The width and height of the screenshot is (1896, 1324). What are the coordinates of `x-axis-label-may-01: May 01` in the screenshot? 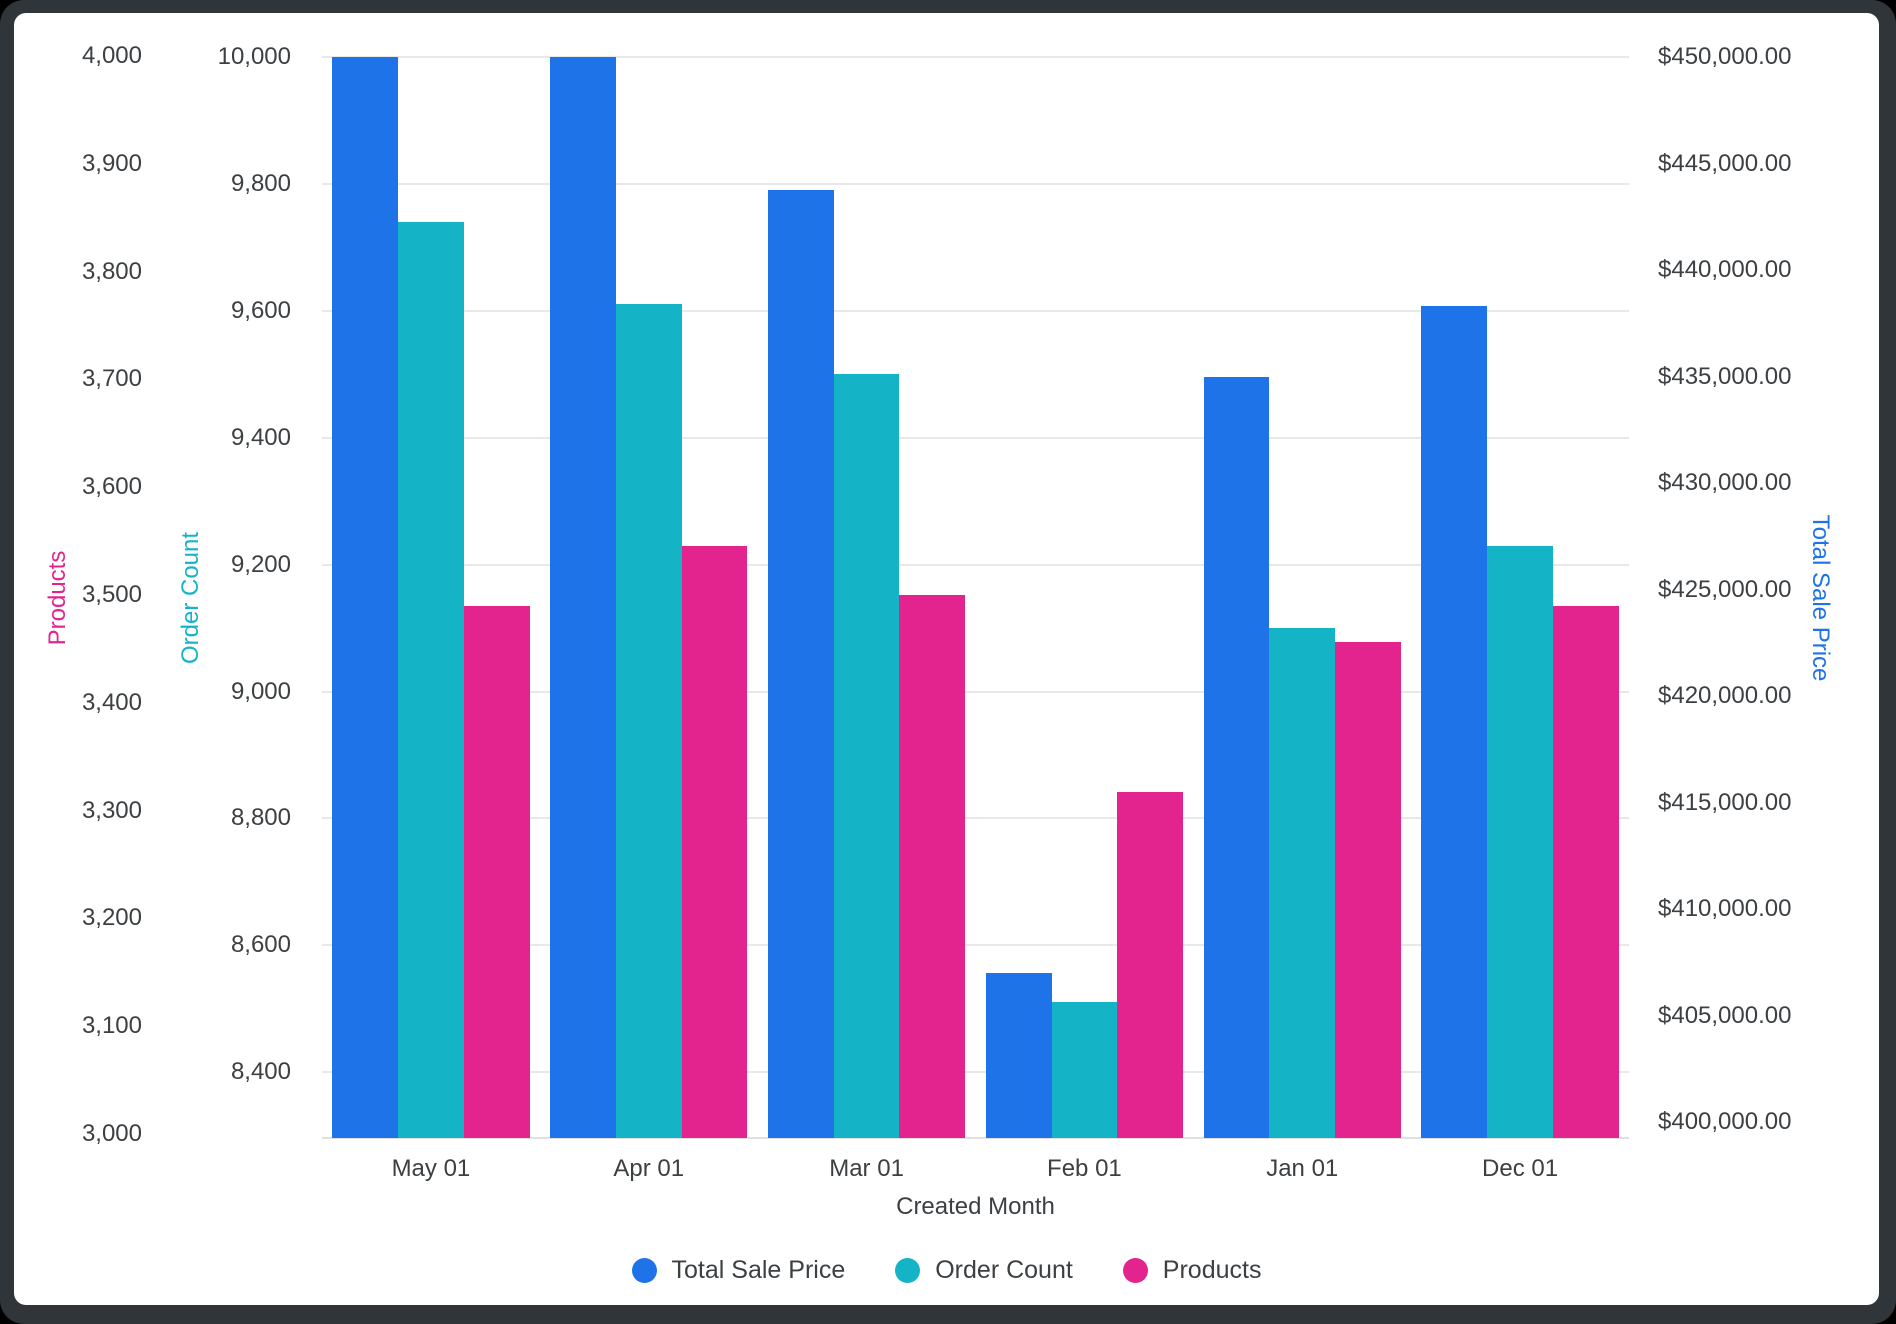 It's located at (431, 1168).